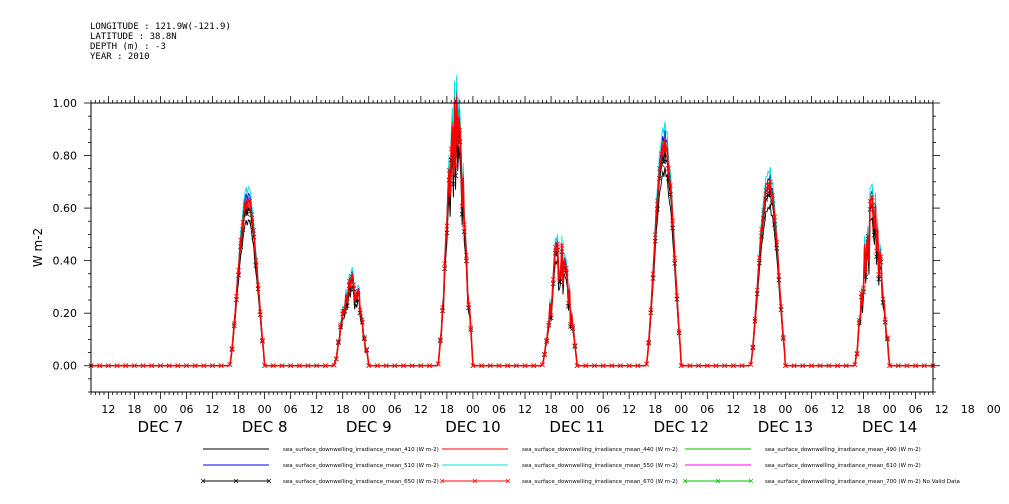 The width and height of the screenshot is (1009, 504). What do you see at coordinates (785, 427) in the screenshot?
I see `x-date-label: DEC 13` at bounding box center [785, 427].